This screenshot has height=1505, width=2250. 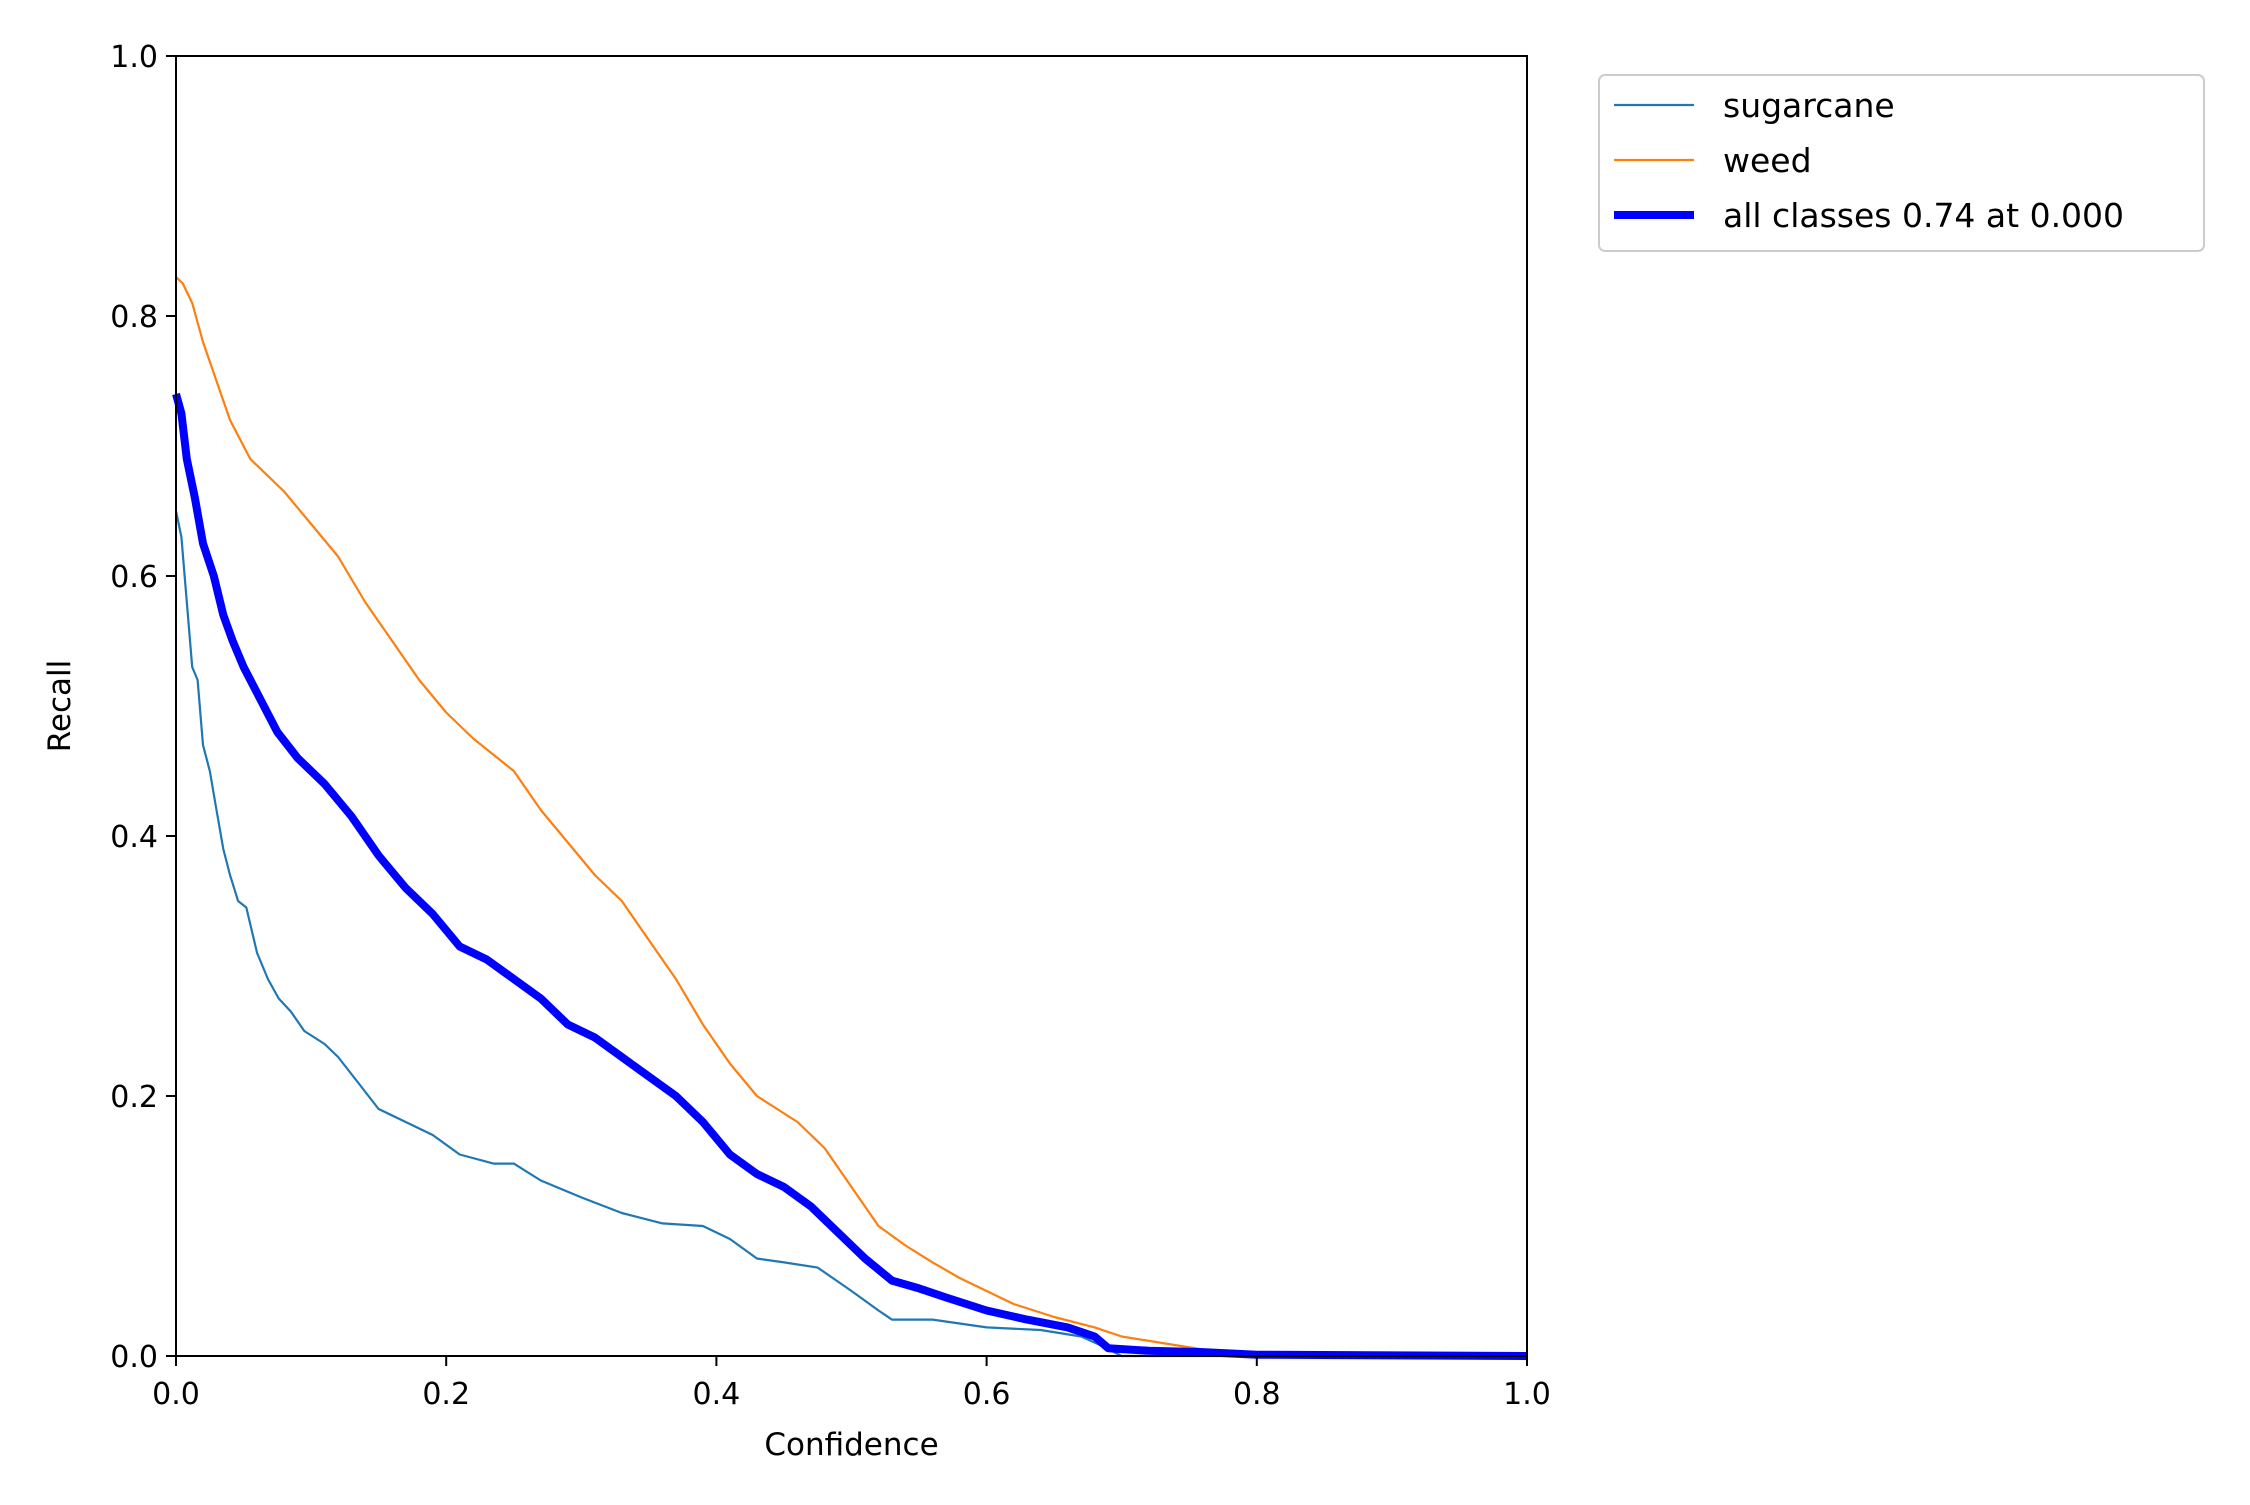 I want to click on legend-entries: sugarcane weed all classes 0.74 at 0.000, so click(x=1869, y=160).